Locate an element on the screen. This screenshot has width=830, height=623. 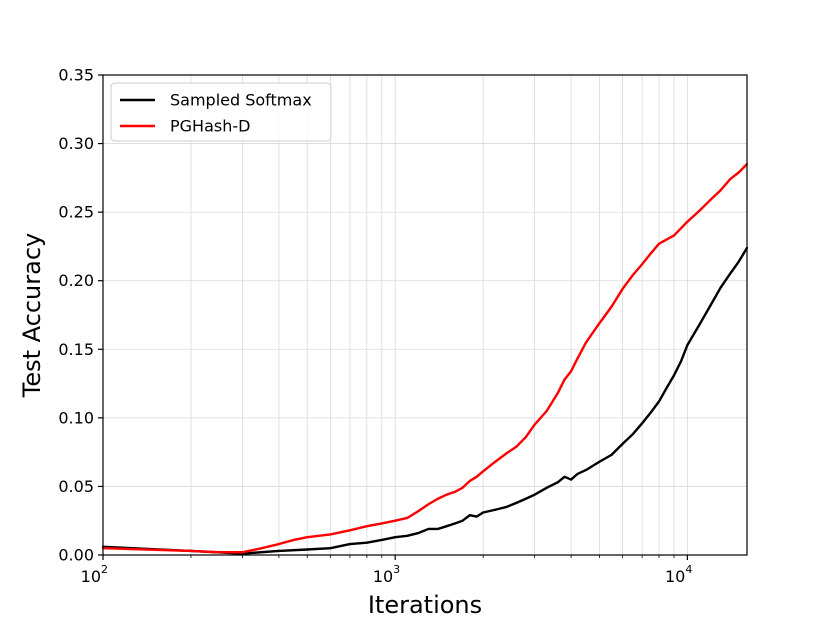
y-tick-label: 0.10 is located at coordinates (76, 417).